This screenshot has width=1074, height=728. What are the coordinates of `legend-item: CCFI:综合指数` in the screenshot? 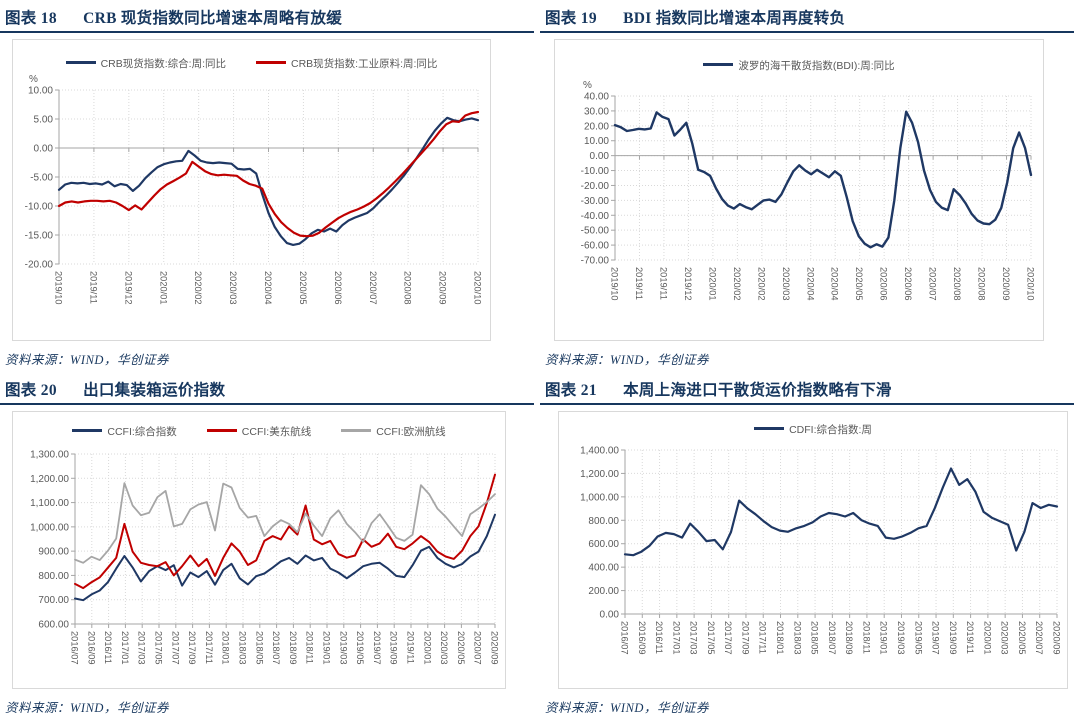 It's located at (124, 431).